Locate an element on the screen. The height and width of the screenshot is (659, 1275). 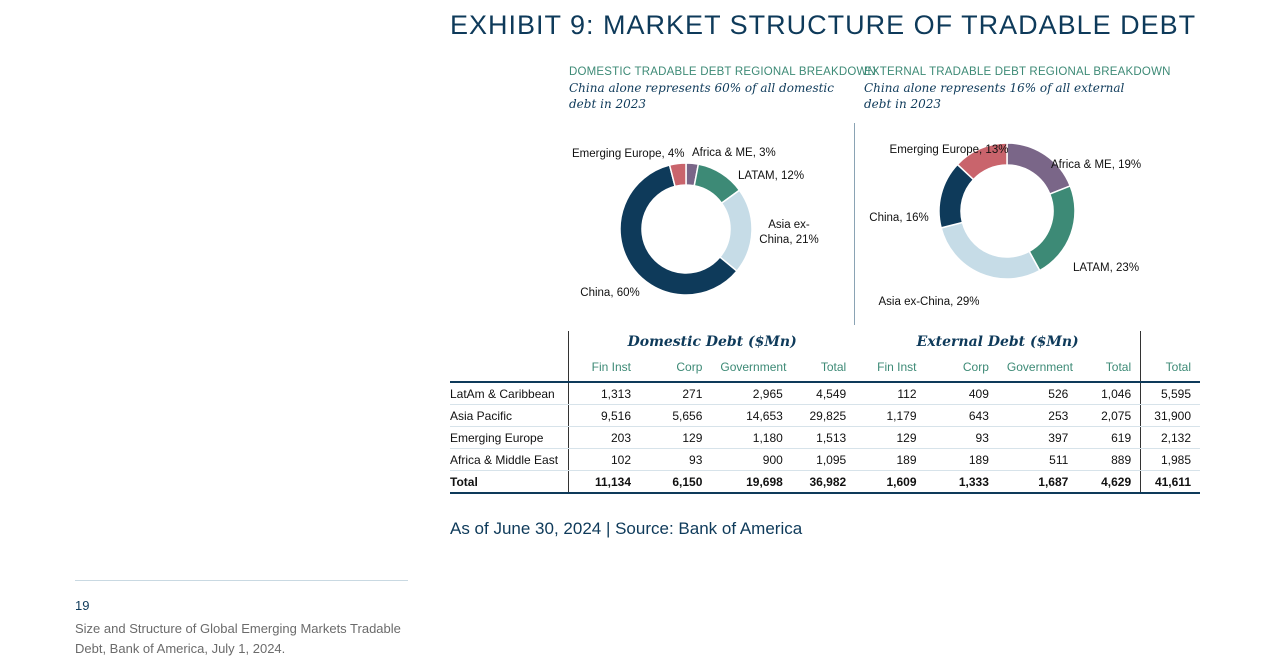
row-label: Asia Pacific is located at coordinates (509, 415).